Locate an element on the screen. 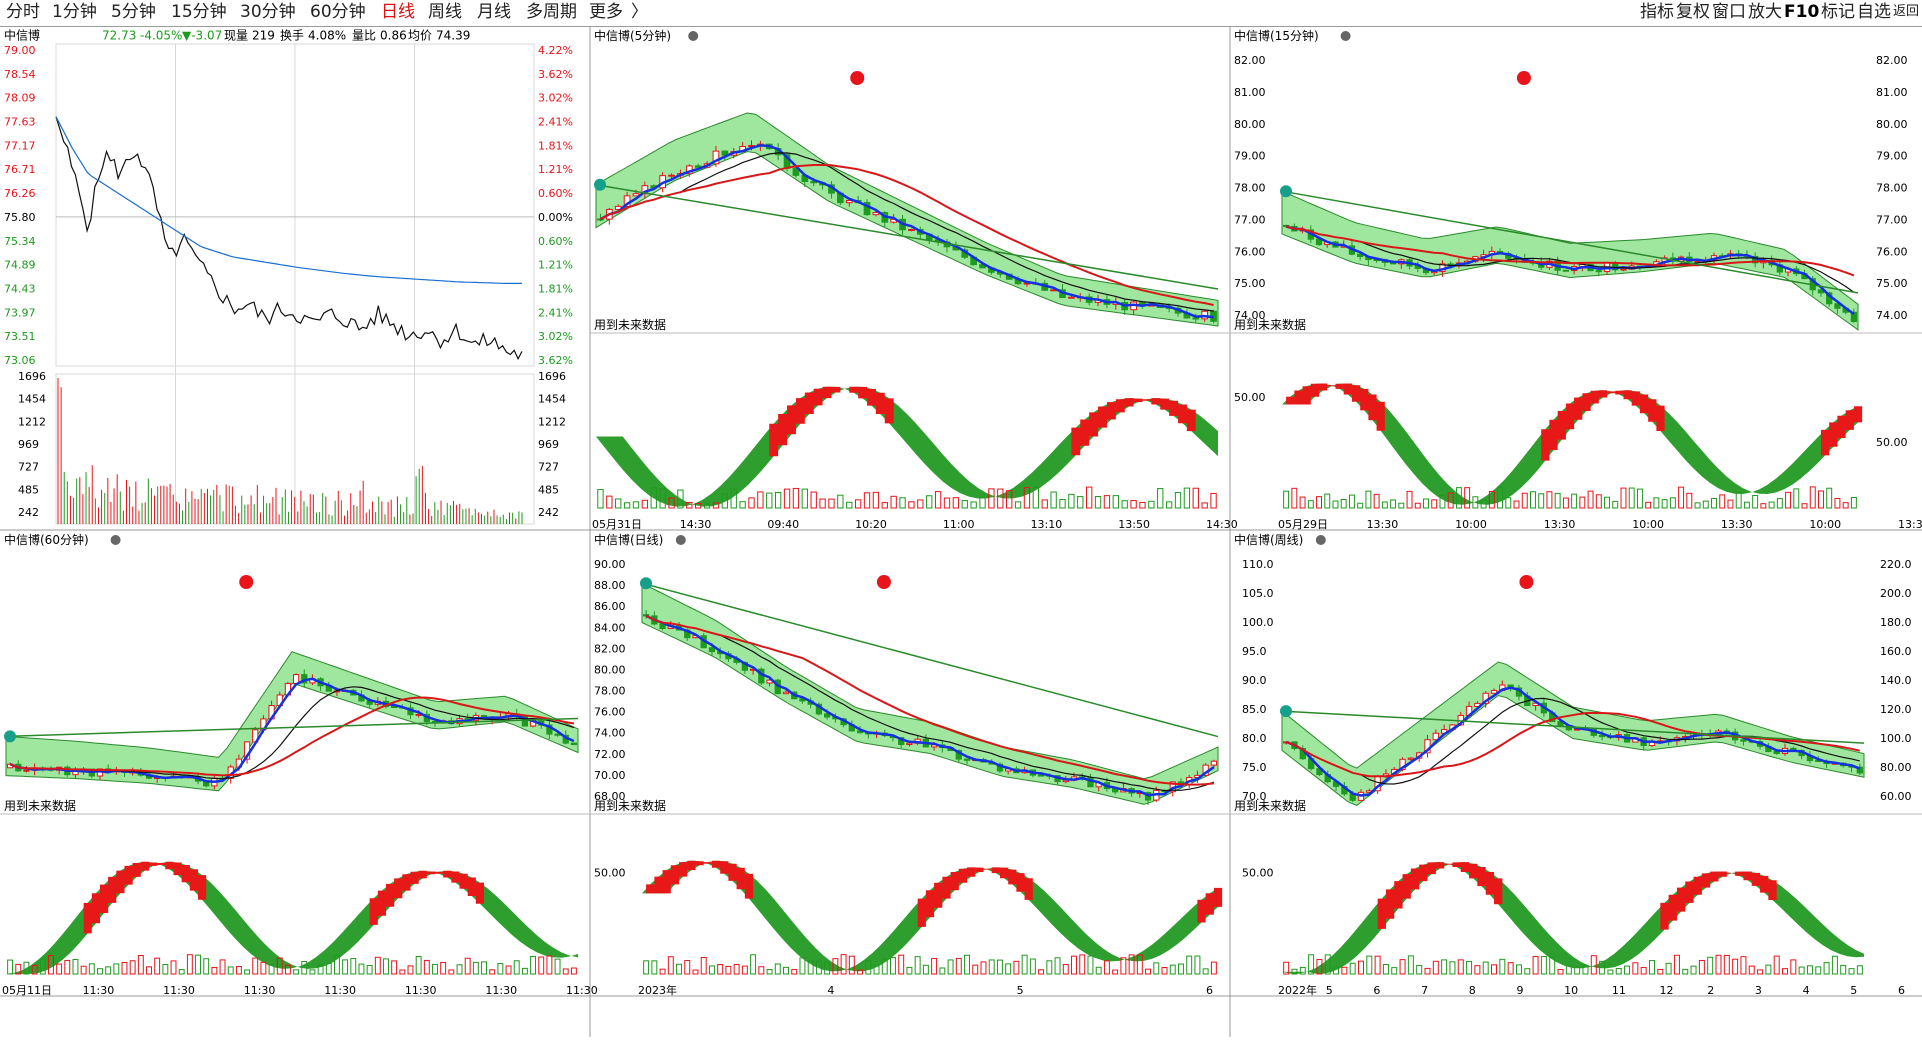  price-tick: 75.0 is located at coordinates (1254, 767).